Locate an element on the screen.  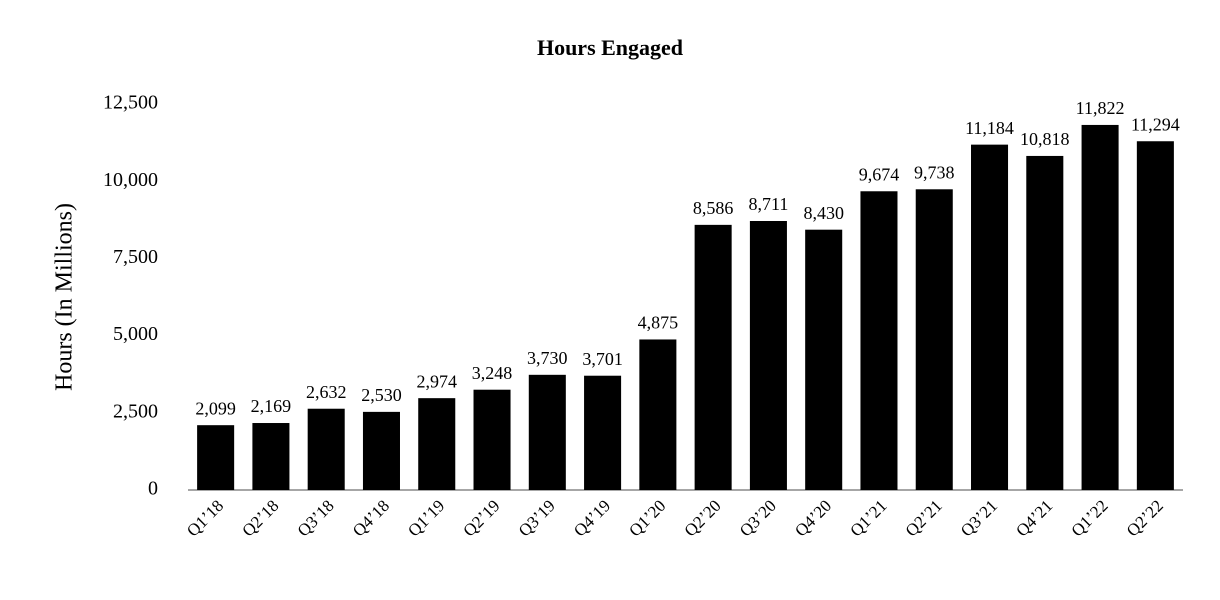
value-label: 2,099 is located at coordinates (215, 408).